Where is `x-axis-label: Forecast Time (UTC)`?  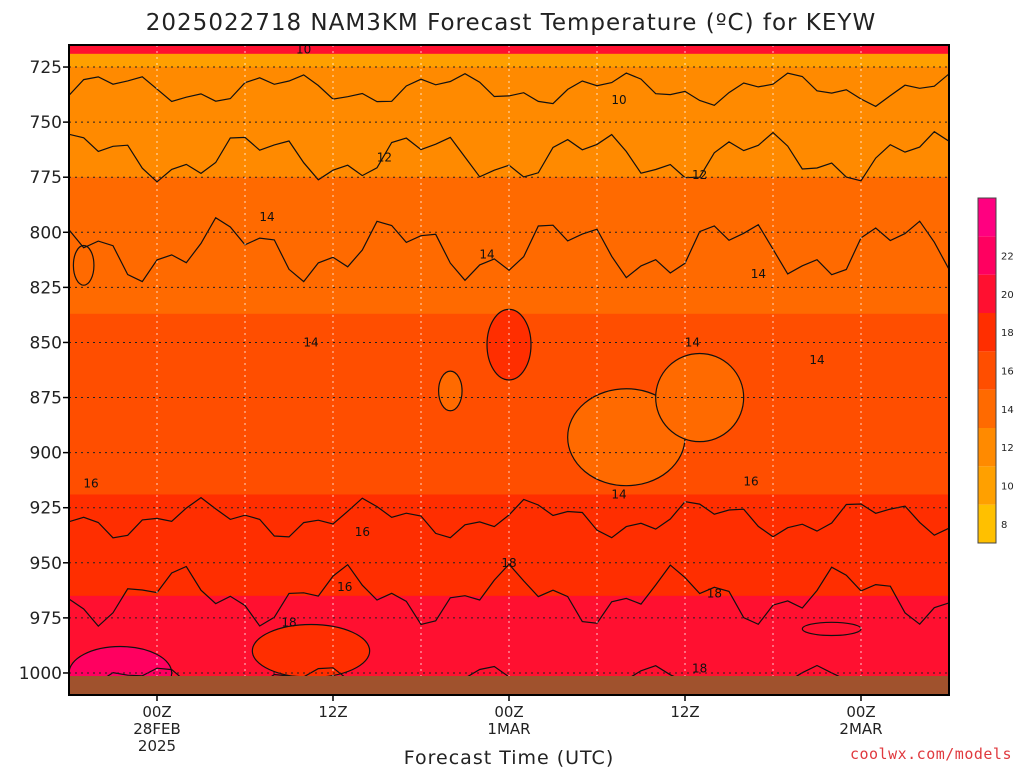 x-axis-label: Forecast Time (UTC) is located at coordinates (509, 757).